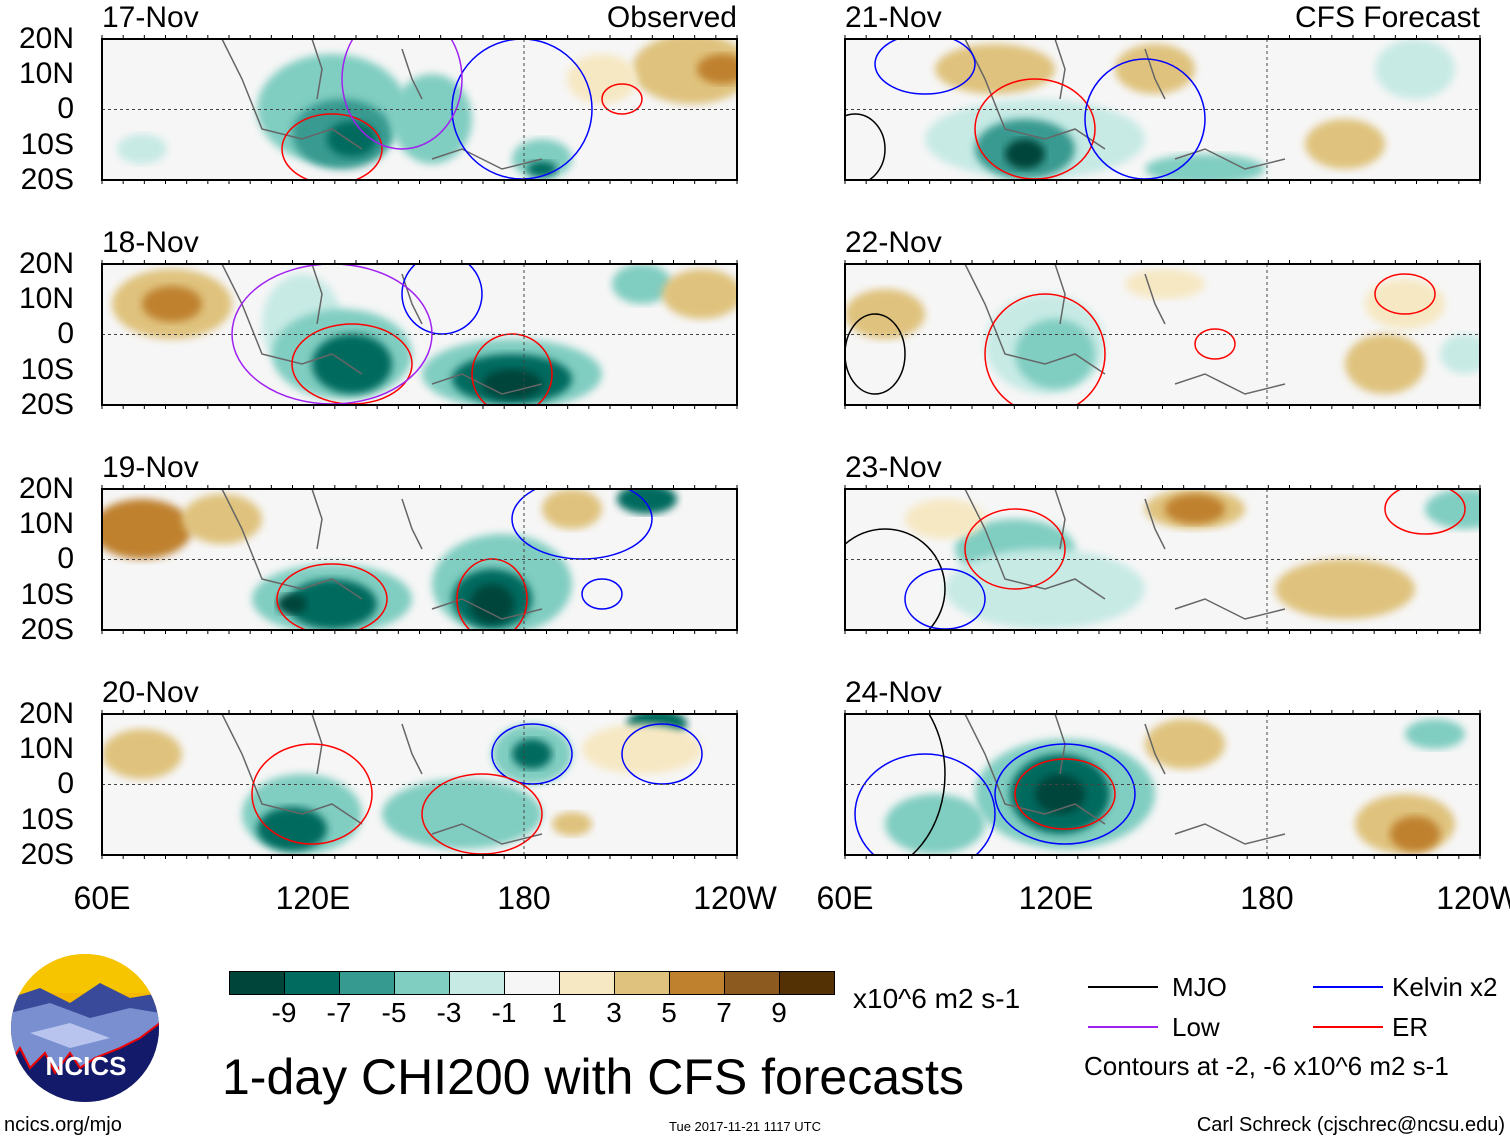 The height and width of the screenshot is (1142, 1510). I want to click on legend-line-mjo, so click(1123, 987).